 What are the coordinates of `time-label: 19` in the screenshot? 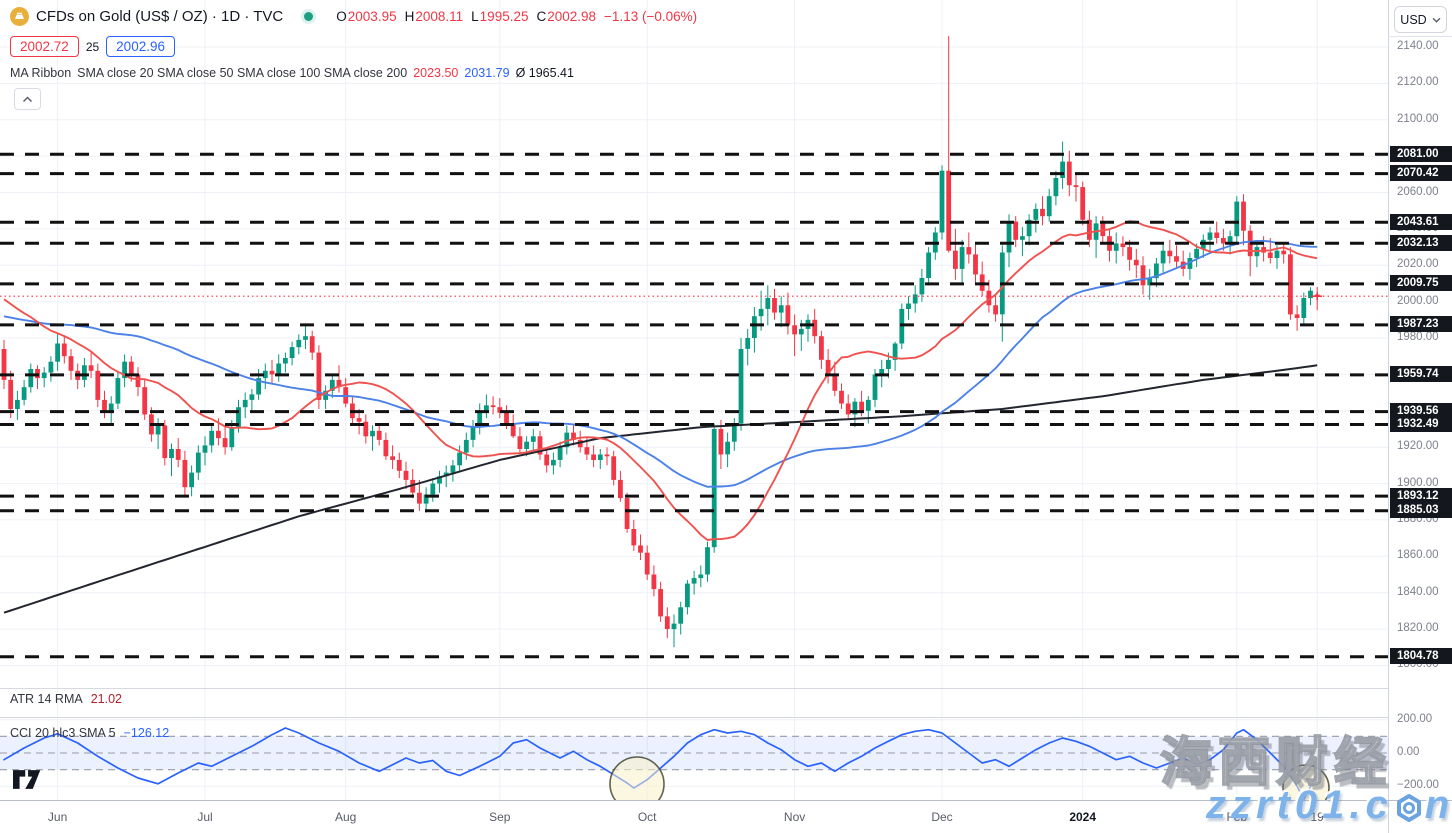 It's located at (1317, 817).